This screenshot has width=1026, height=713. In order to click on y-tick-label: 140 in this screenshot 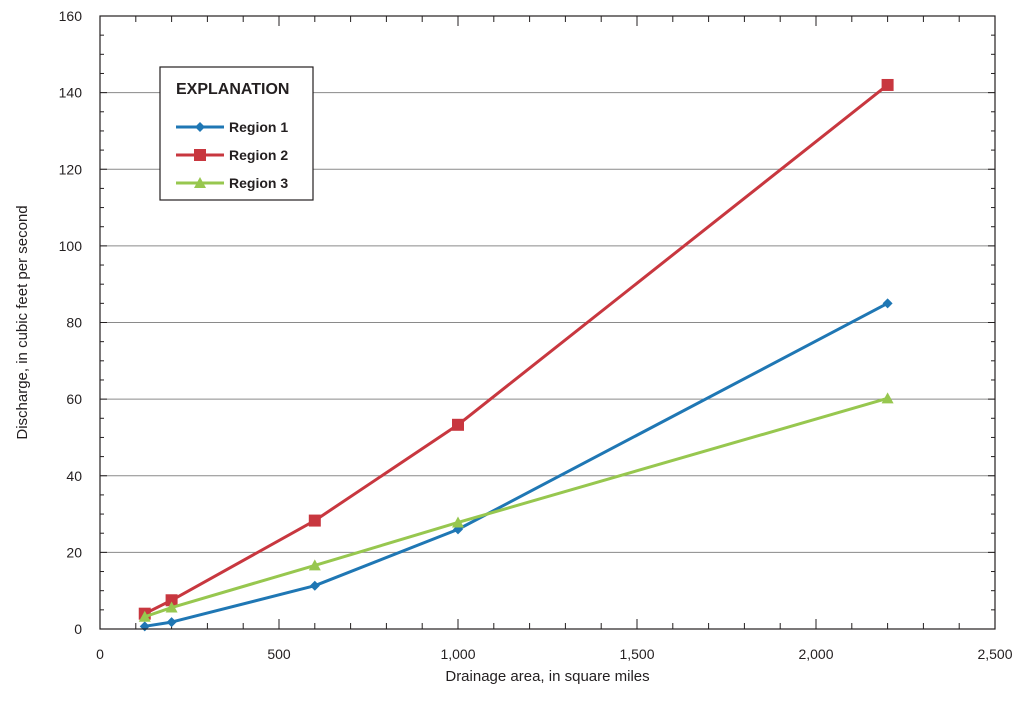, I will do `click(71, 93)`.